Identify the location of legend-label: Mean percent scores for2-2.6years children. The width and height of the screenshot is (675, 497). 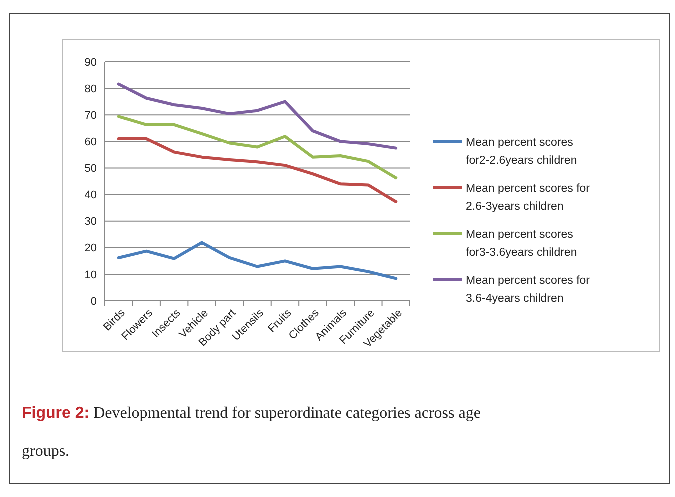
(522, 152).